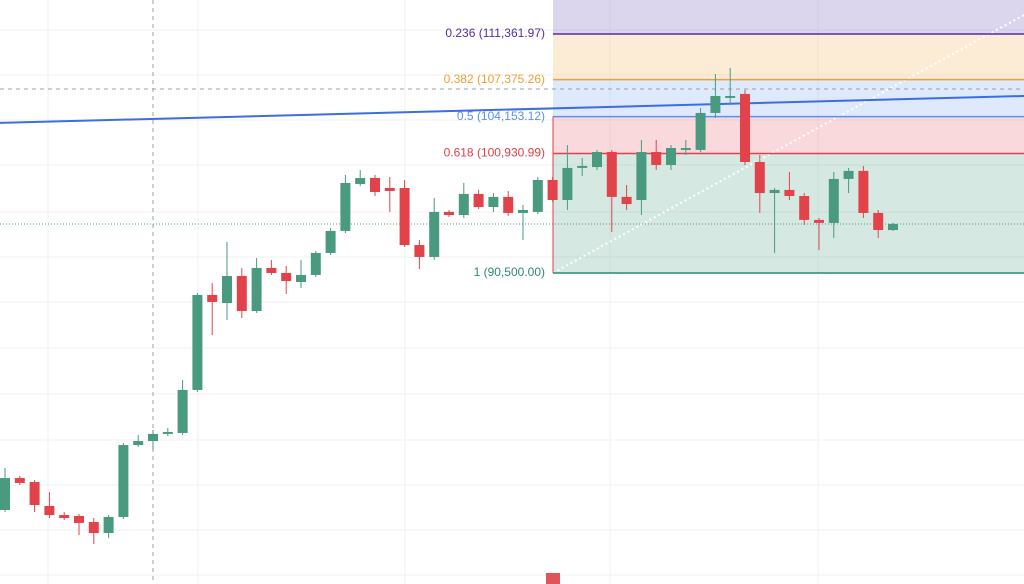 This screenshot has height=584, width=1024. What do you see at coordinates (494, 153) in the screenshot?
I see `fib-level-label: 0.618 (100,930.99)` at bounding box center [494, 153].